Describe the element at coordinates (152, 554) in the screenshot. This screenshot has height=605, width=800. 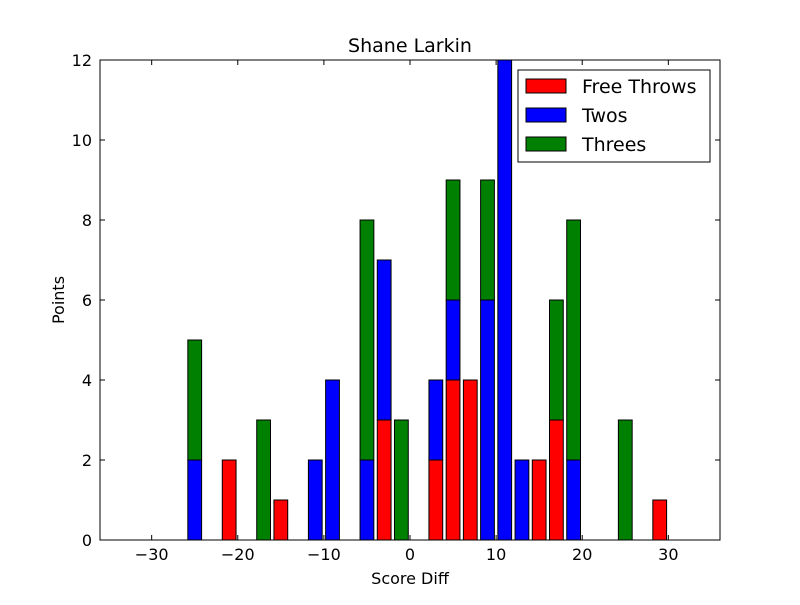
I see `x-tick-label: −30` at that location.